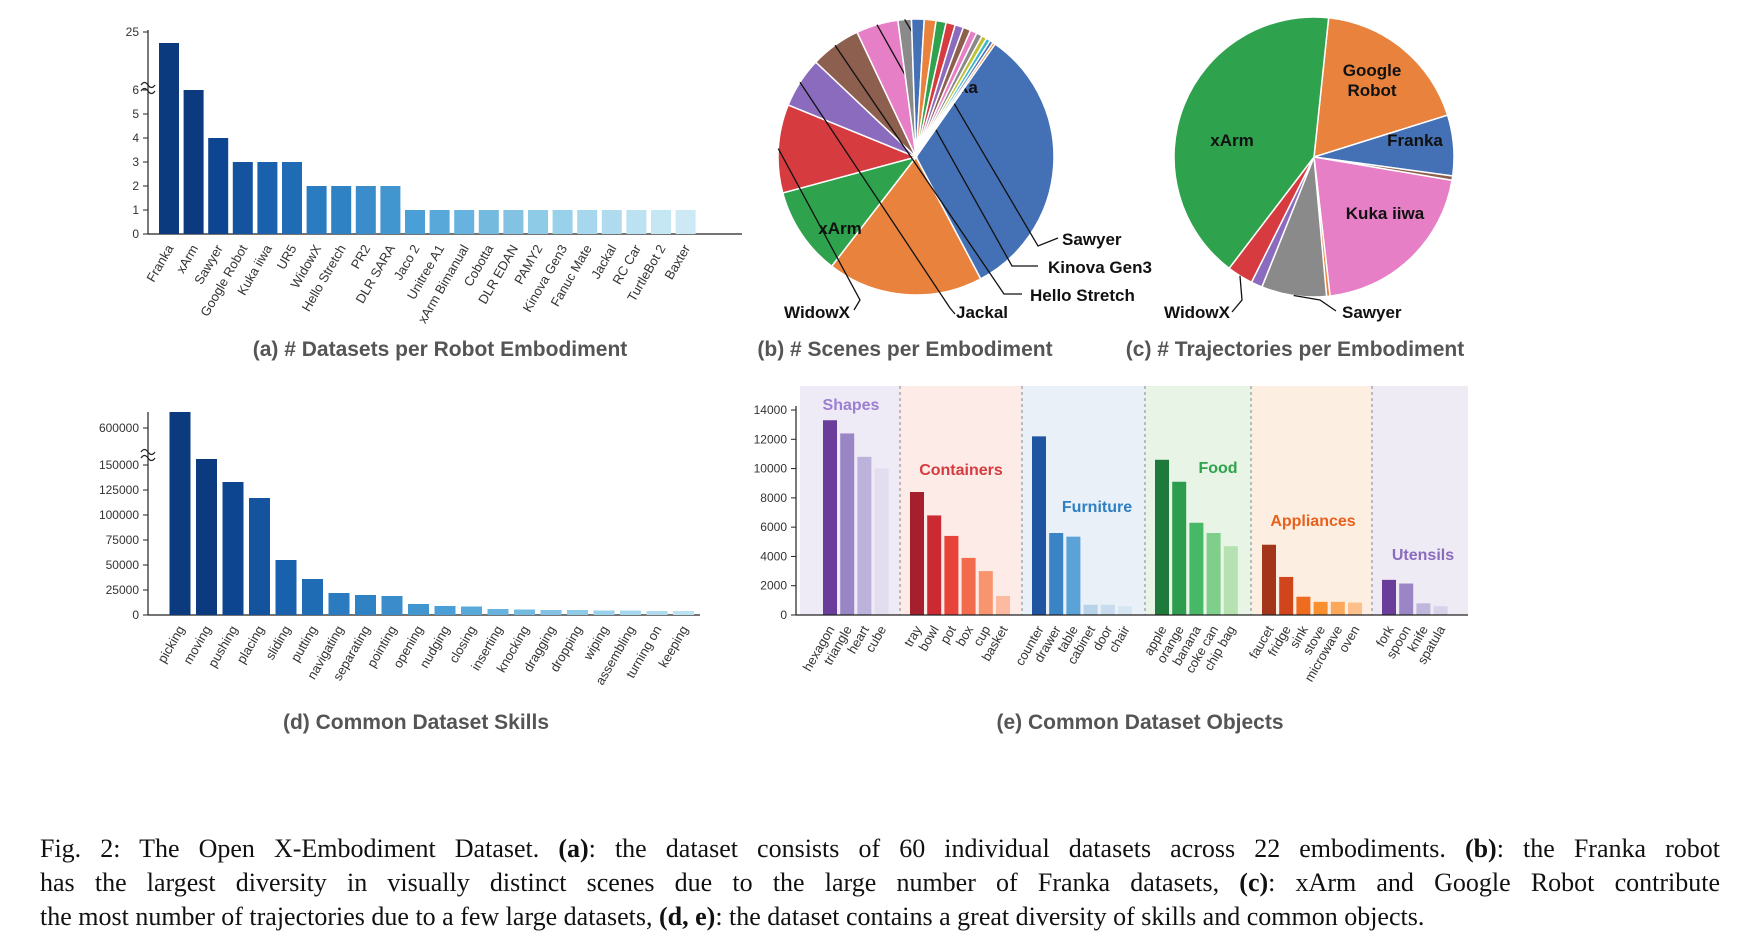 The width and height of the screenshot is (1752, 948). What do you see at coordinates (119, 465) in the screenshot?
I see `y-tick-label: 150000` at bounding box center [119, 465].